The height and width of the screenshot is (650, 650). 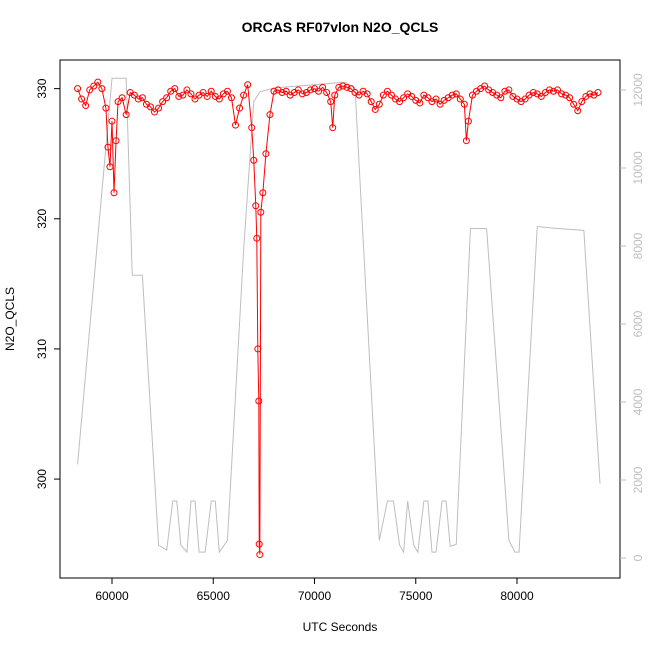 What do you see at coordinates (315, 596) in the screenshot?
I see `x-tick-label: 70000` at bounding box center [315, 596].